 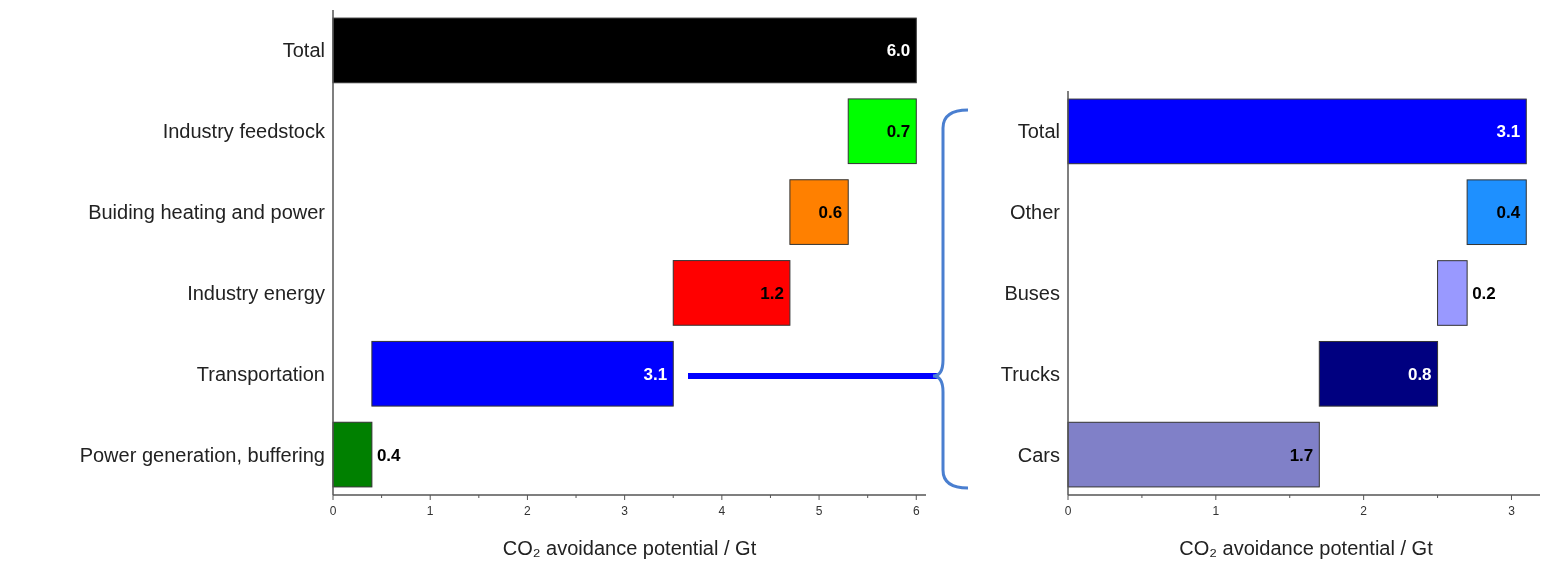 What do you see at coordinates (772, 293) in the screenshot?
I see `data-label: 1.2` at bounding box center [772, 293].